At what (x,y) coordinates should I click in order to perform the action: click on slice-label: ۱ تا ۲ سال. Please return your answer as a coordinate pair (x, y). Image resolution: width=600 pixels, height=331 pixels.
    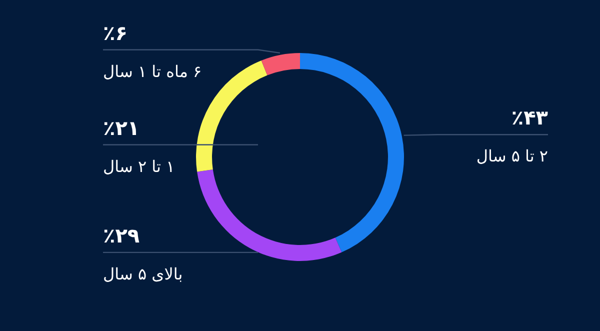
    Looking at the image, I should click on (139, 166).